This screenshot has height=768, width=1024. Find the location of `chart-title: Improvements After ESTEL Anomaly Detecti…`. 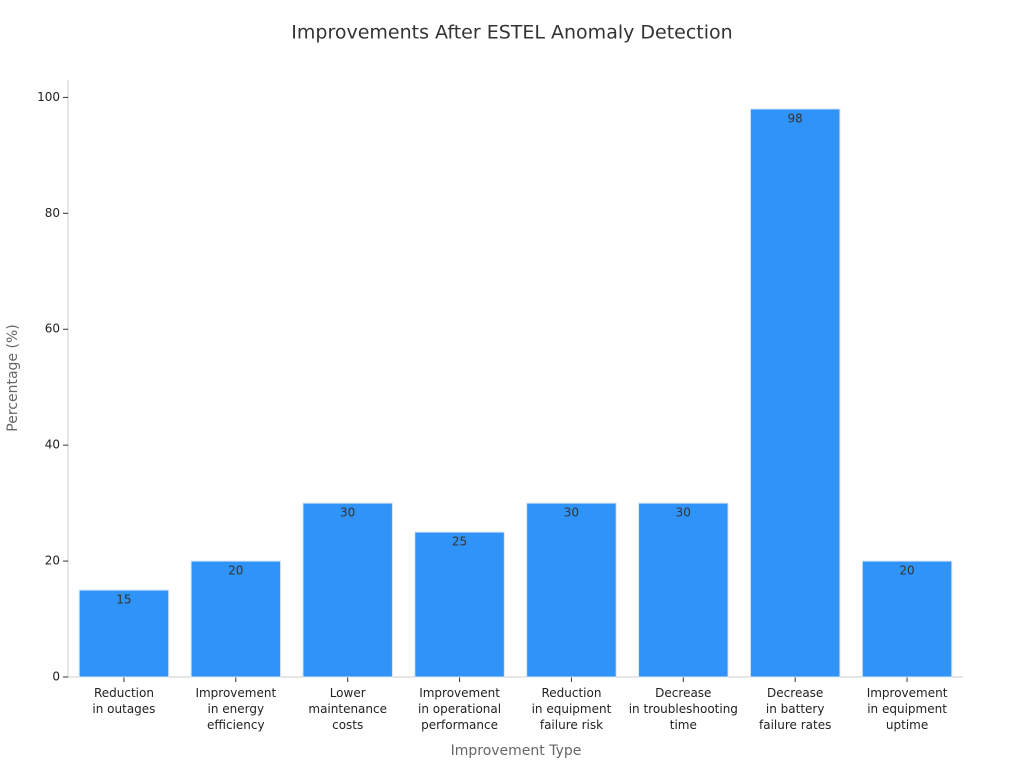

chart-title: Improvements After ESTEL Anomaly Detecti… is located at coordinates (511, 33).